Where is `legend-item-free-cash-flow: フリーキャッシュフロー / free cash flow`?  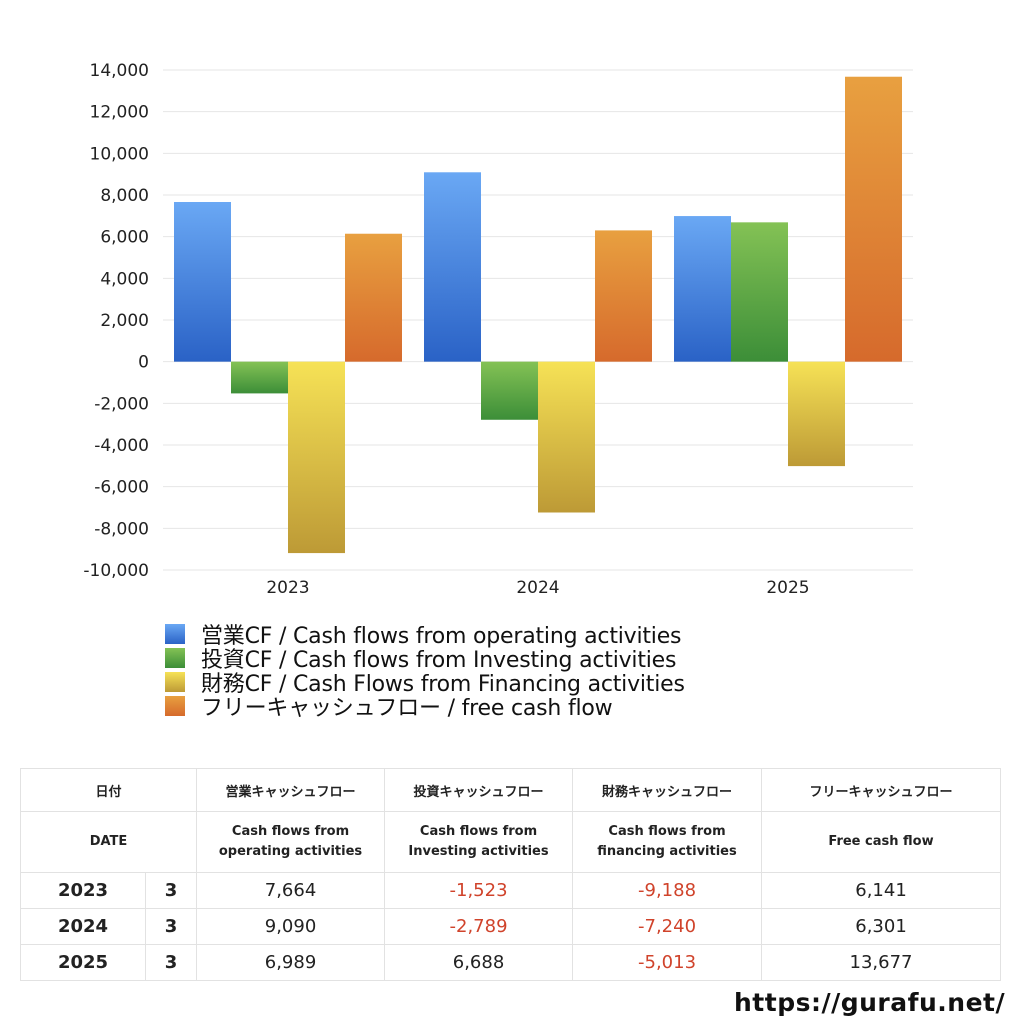 legend-item-free-cash-flow: フリーキャッシュフロー / free cash flow is located at coordinates (425, 707).